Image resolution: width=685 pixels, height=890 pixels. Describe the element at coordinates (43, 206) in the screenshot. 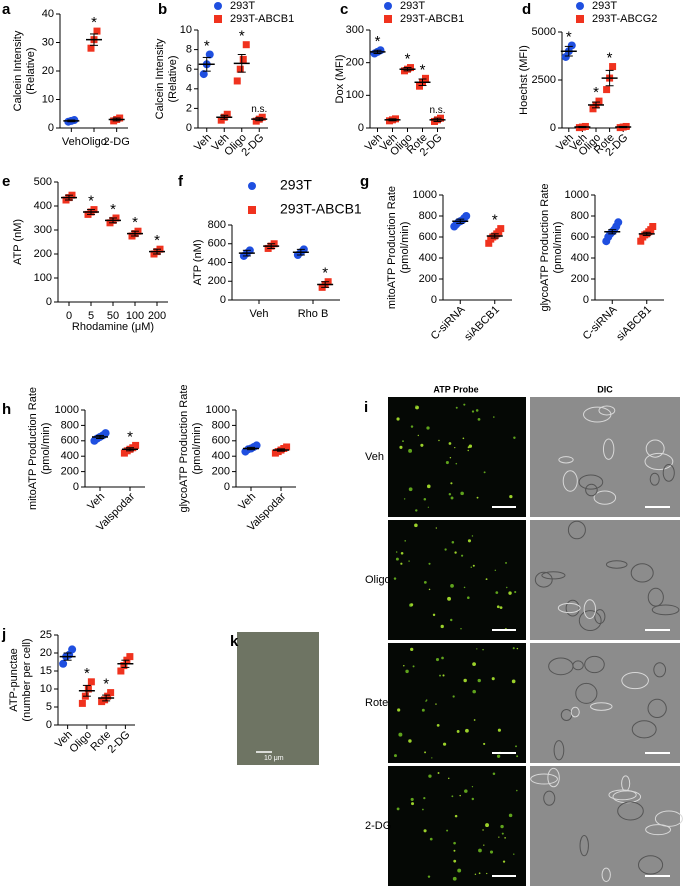

I see `y-tick-label: 400` at that location.